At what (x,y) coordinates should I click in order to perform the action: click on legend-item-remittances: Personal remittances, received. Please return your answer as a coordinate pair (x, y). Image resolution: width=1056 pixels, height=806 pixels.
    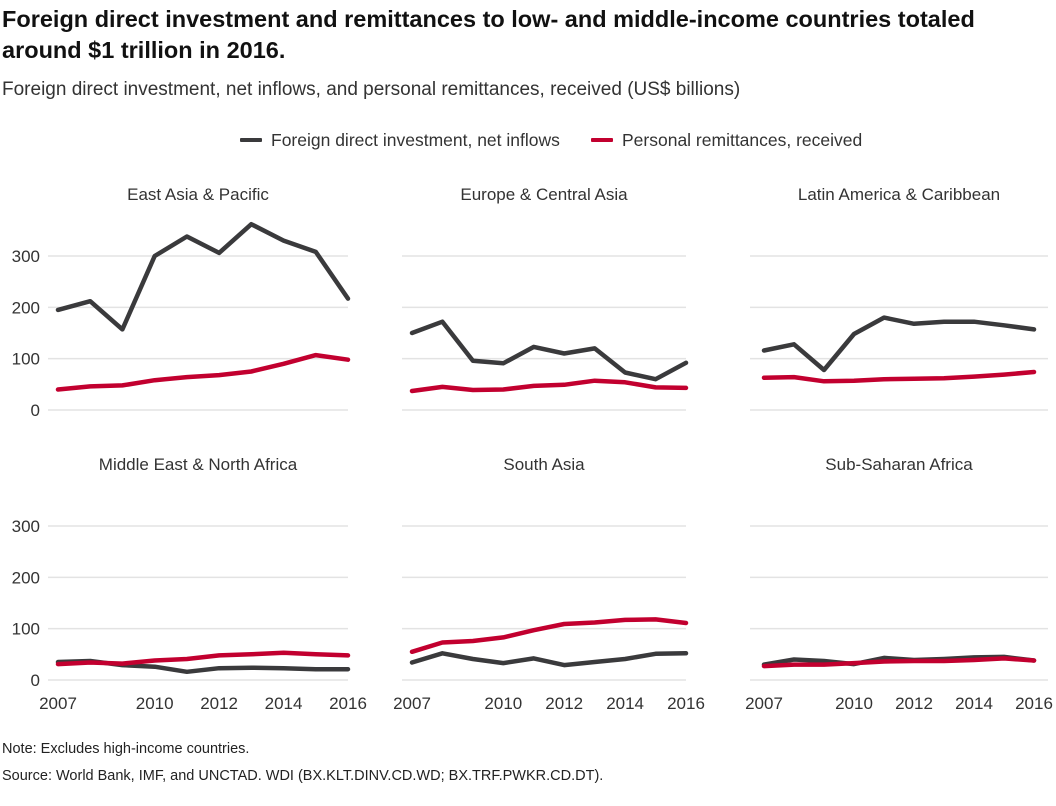
    Looking at the image, I should click on (726, 140).